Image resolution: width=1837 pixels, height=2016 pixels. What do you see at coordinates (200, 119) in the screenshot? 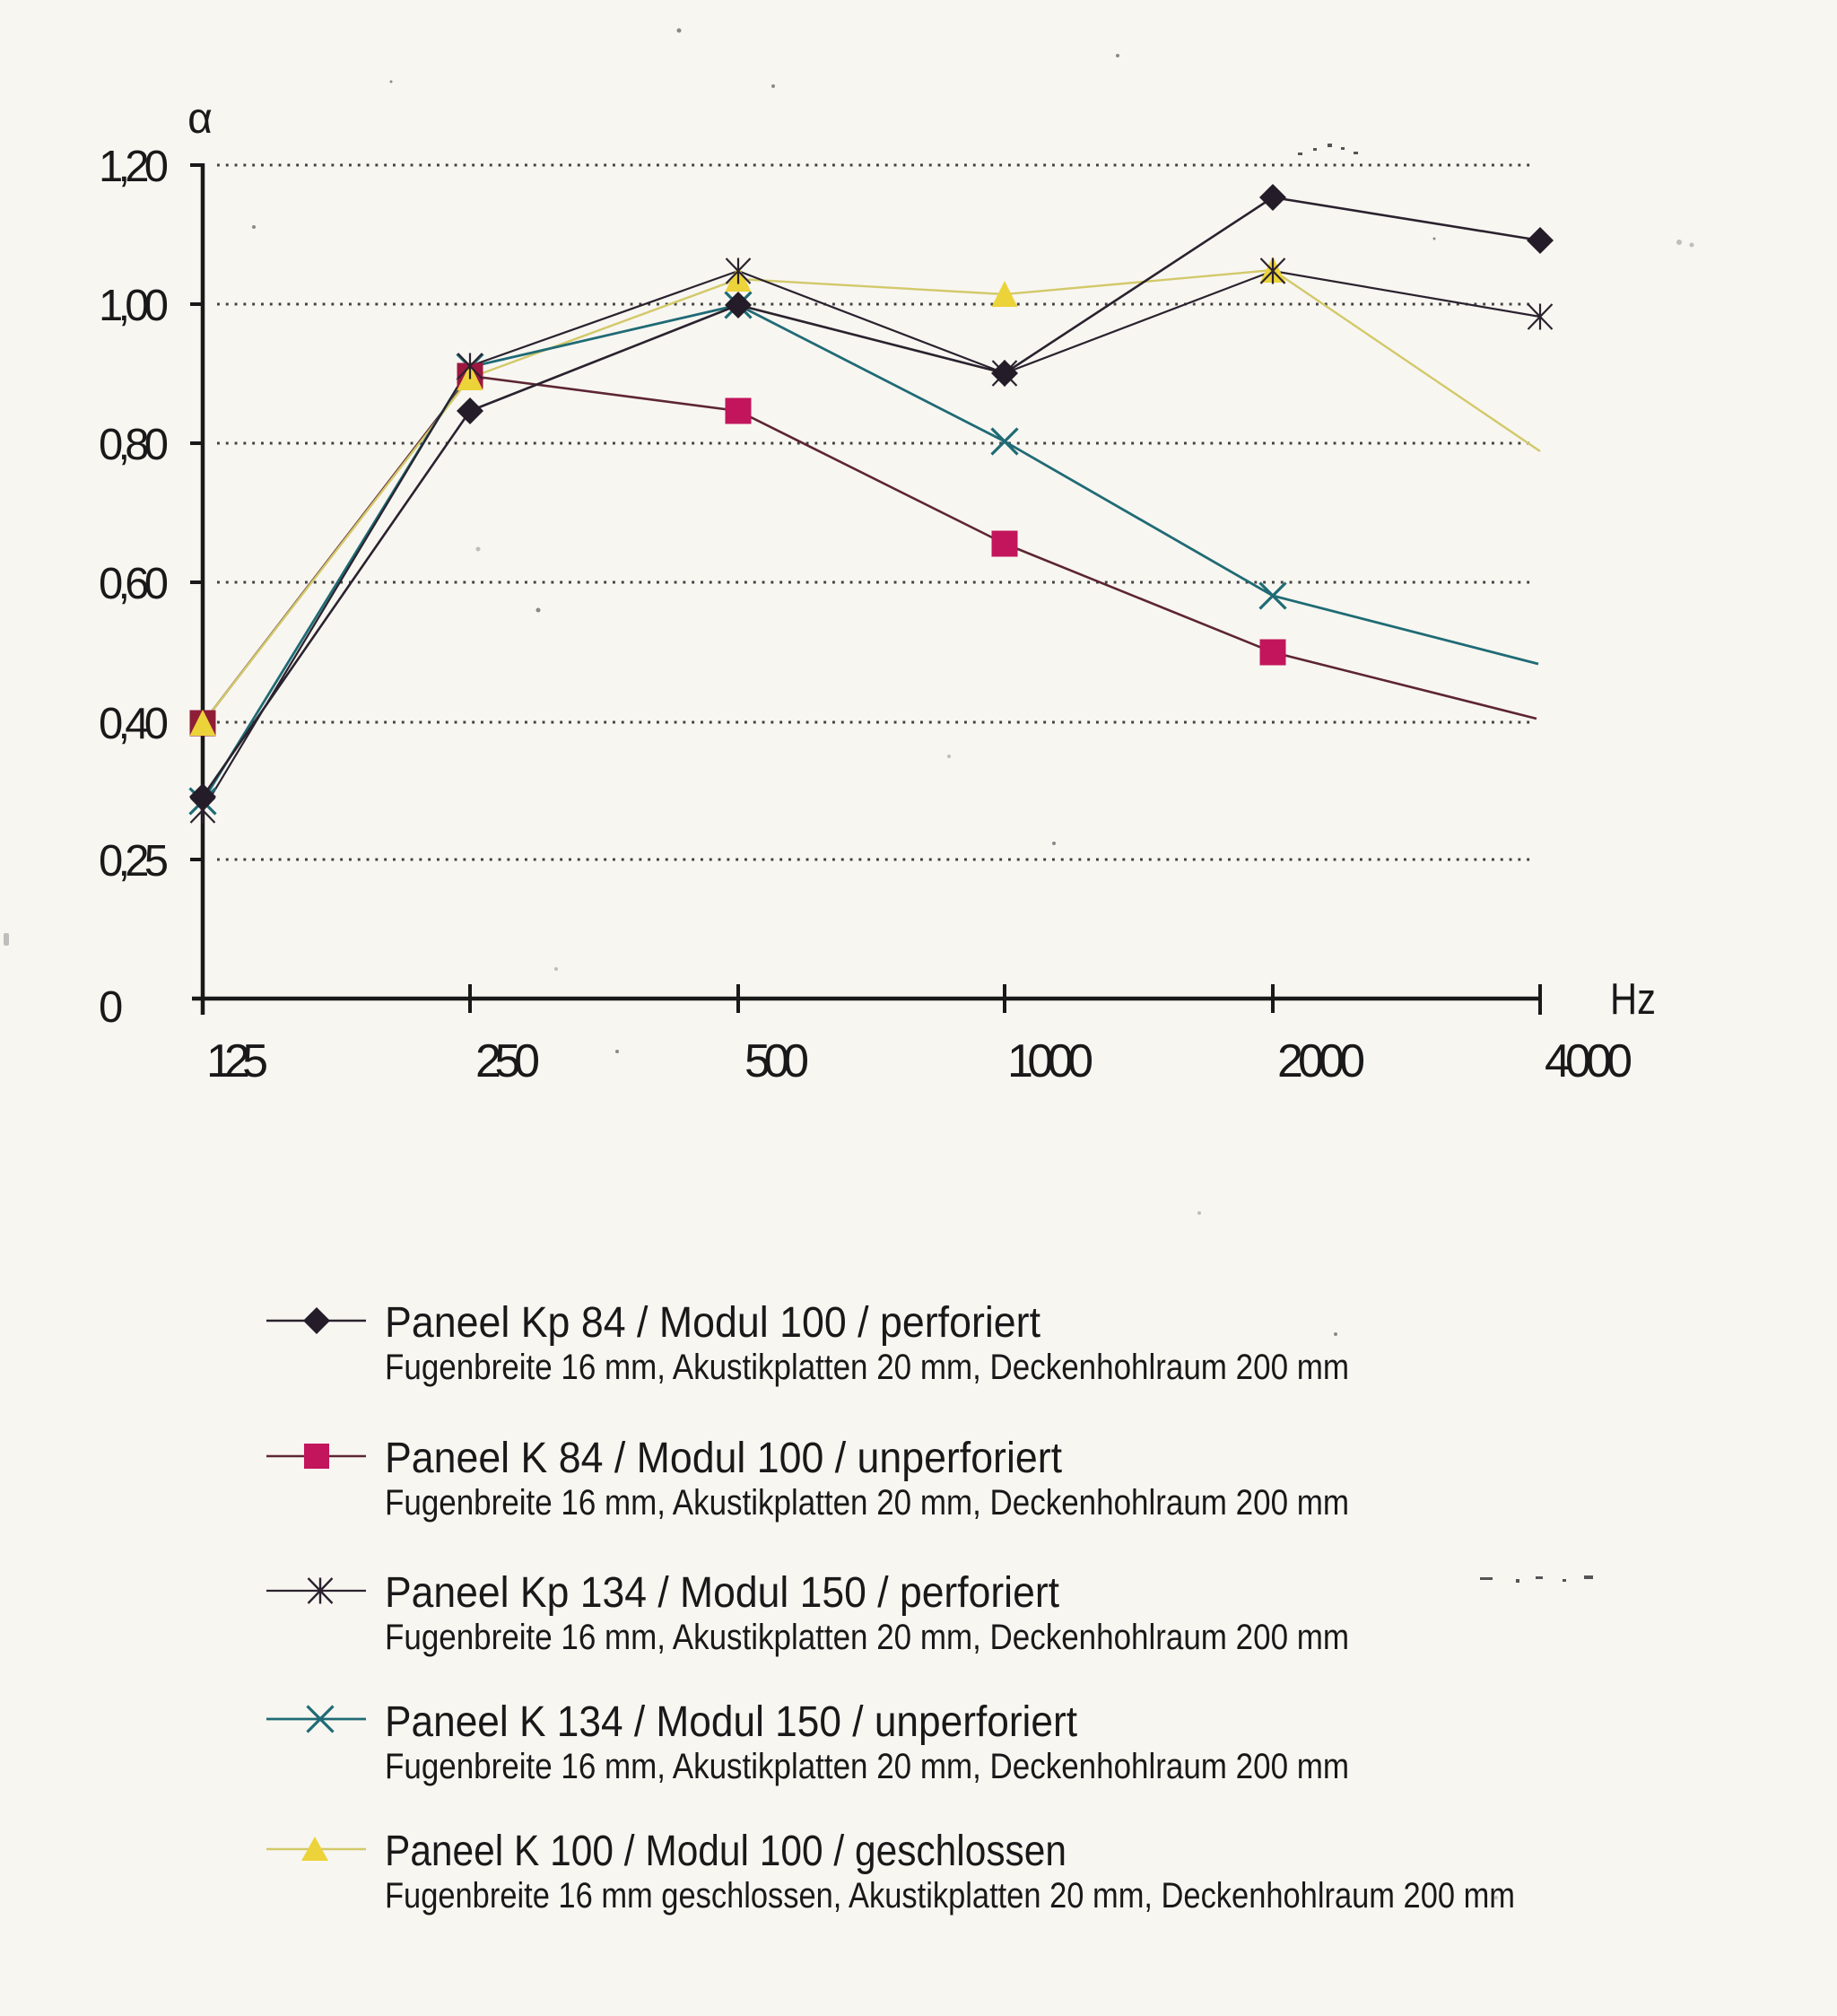
I see `svg-text: α` at bounding box center [200, 119].